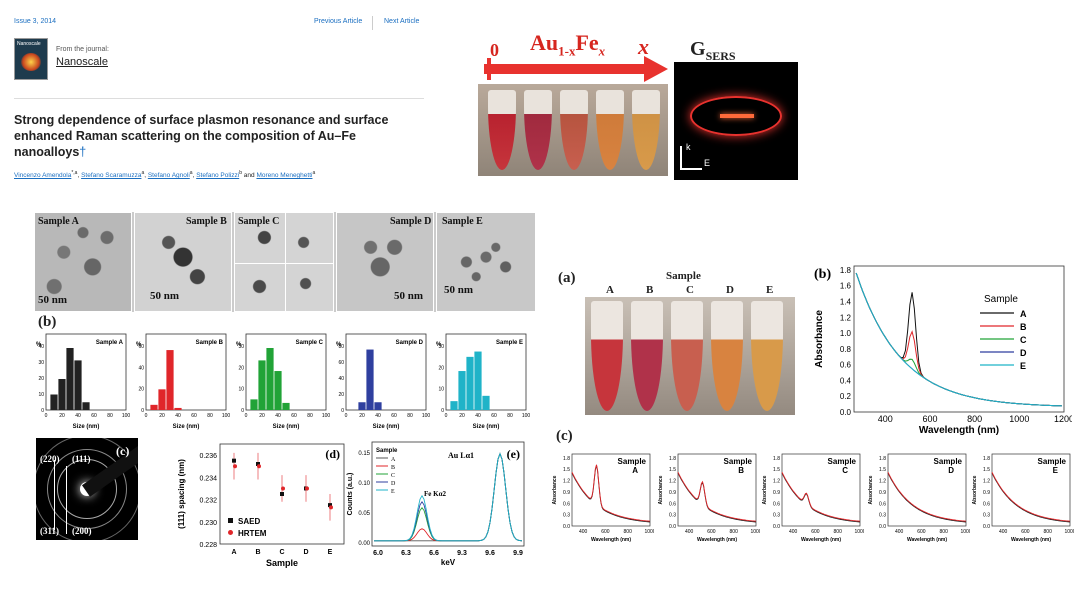 The image size is (1080, 593). Describe the element at coordinates (284, 176) in the screenshot. I see `author-link: Moreno Meneghetti` at that location.